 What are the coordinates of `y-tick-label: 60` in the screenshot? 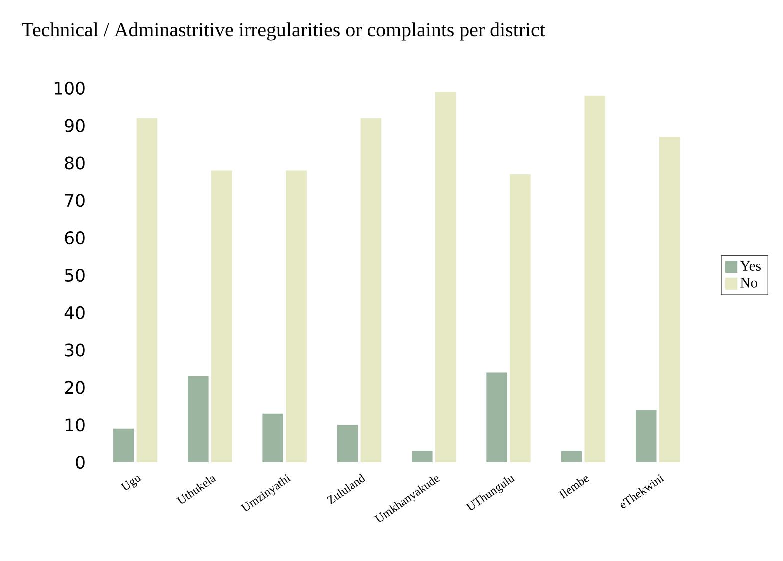 It's located at (75, 238).